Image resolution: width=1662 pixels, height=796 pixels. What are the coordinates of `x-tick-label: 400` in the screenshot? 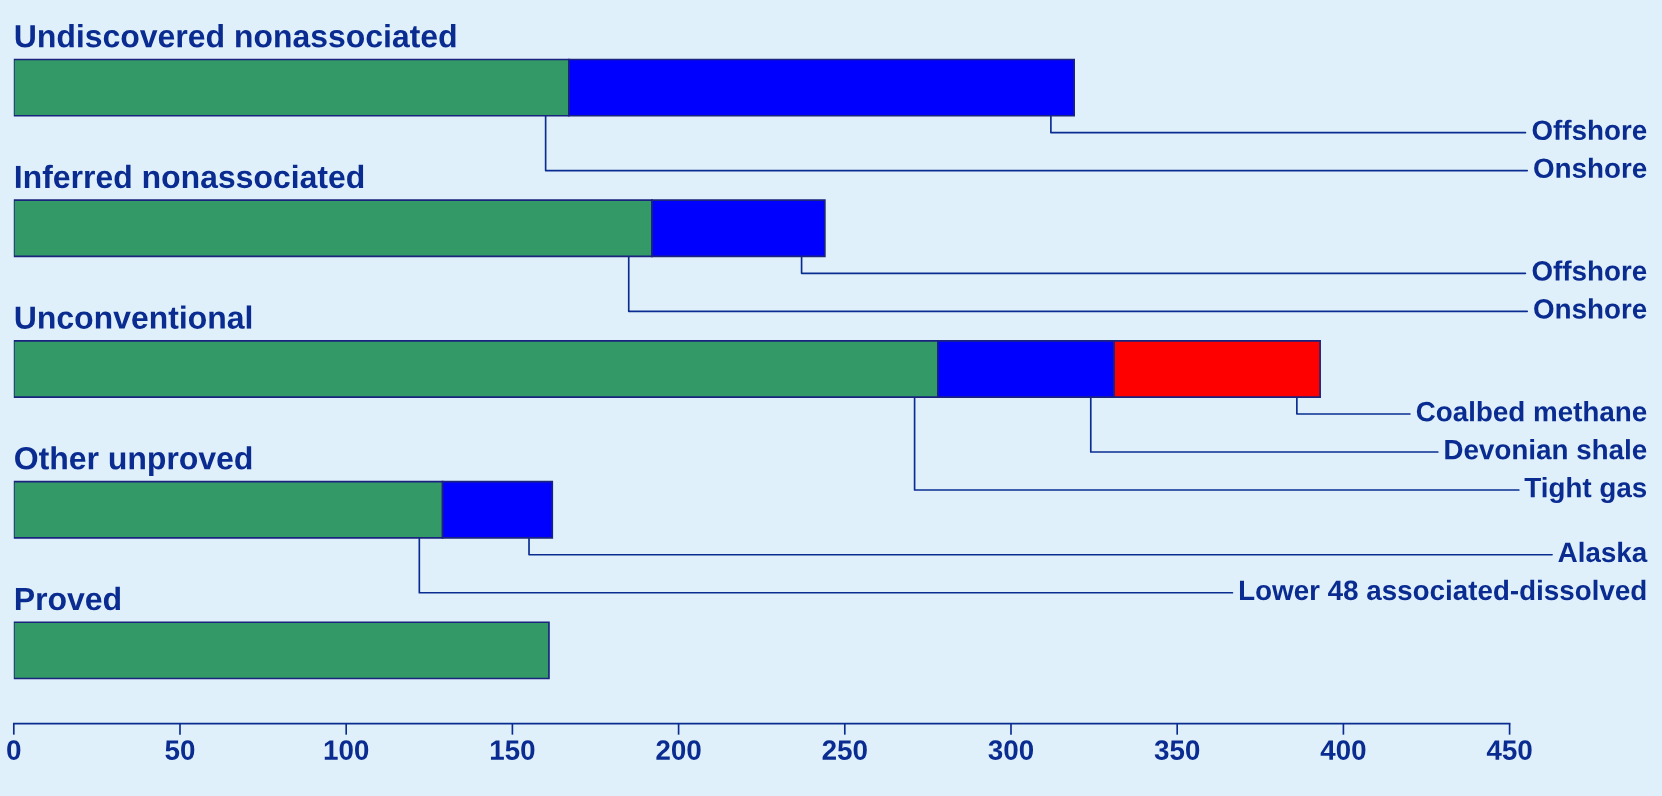 It's located at (1343, 750).